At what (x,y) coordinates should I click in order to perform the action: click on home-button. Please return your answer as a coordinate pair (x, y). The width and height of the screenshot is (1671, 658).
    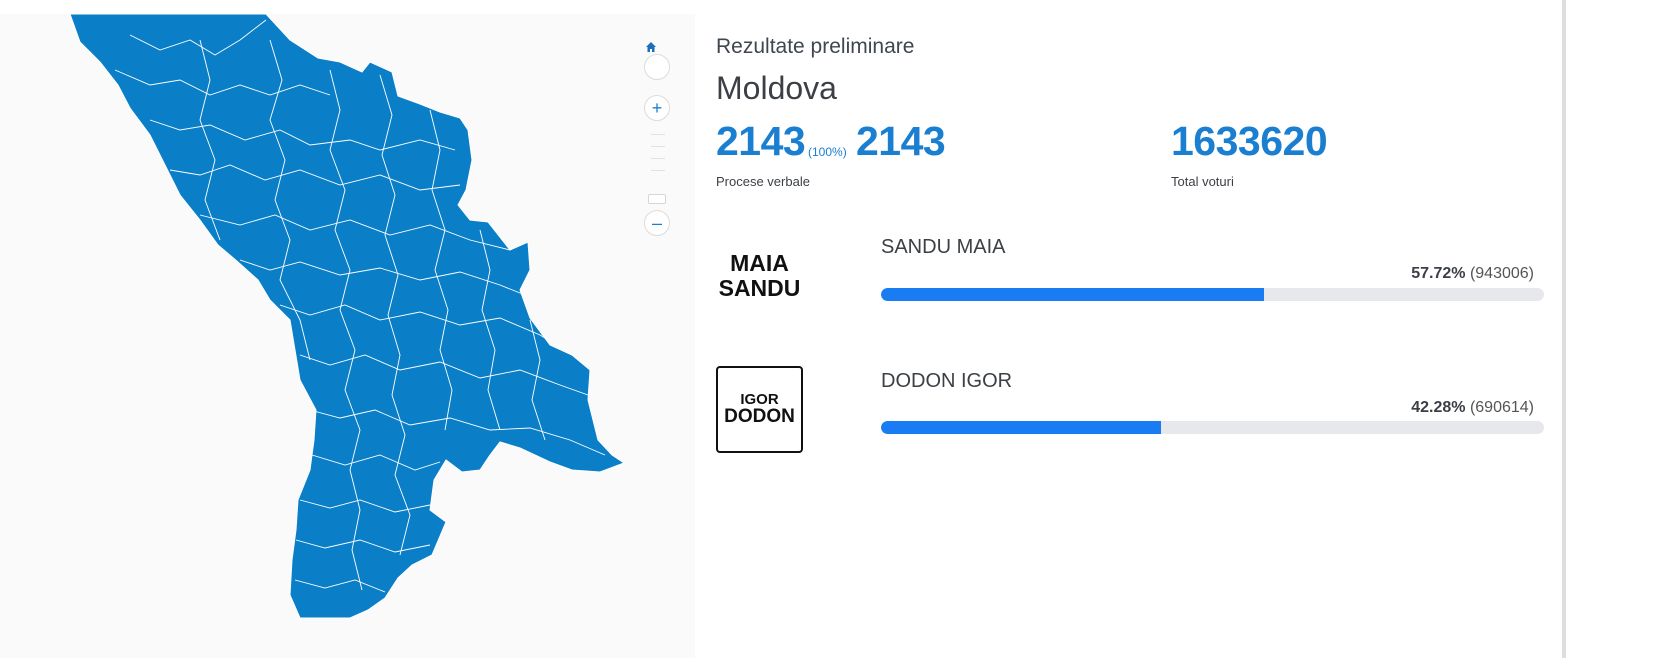
    Looking at the image, I should click on (657, 61).